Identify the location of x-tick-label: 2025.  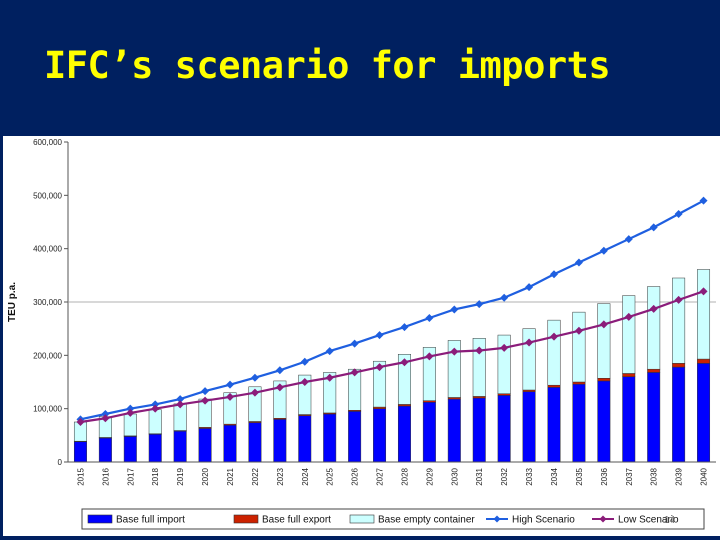
(330, 476).